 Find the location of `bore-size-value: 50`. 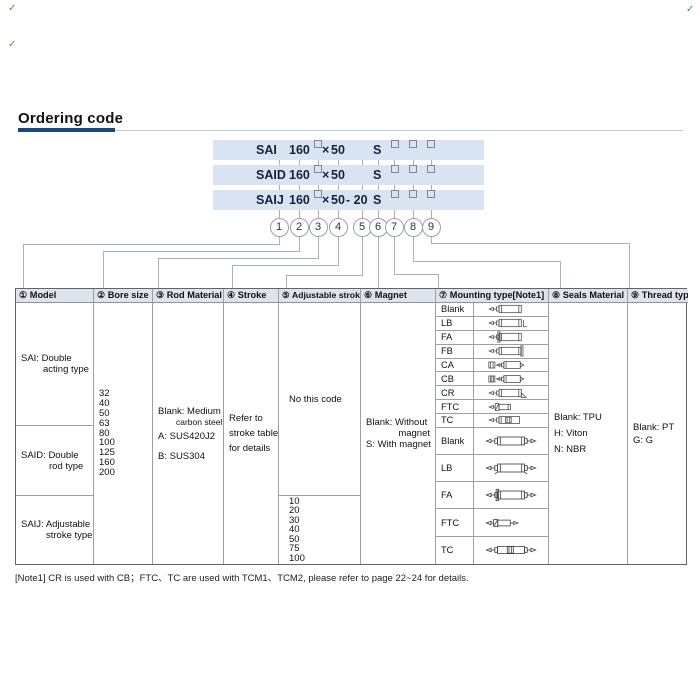

bore-size-value: 50 is located at coordinates (104, 413).